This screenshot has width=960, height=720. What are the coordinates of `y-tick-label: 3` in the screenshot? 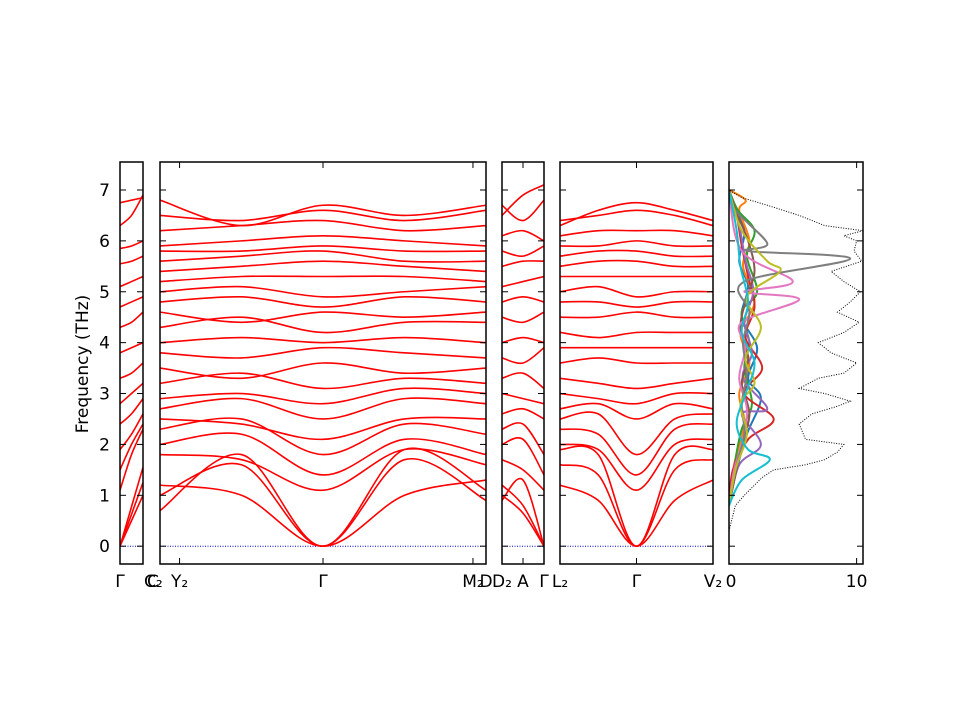 It's located at (104, 395).